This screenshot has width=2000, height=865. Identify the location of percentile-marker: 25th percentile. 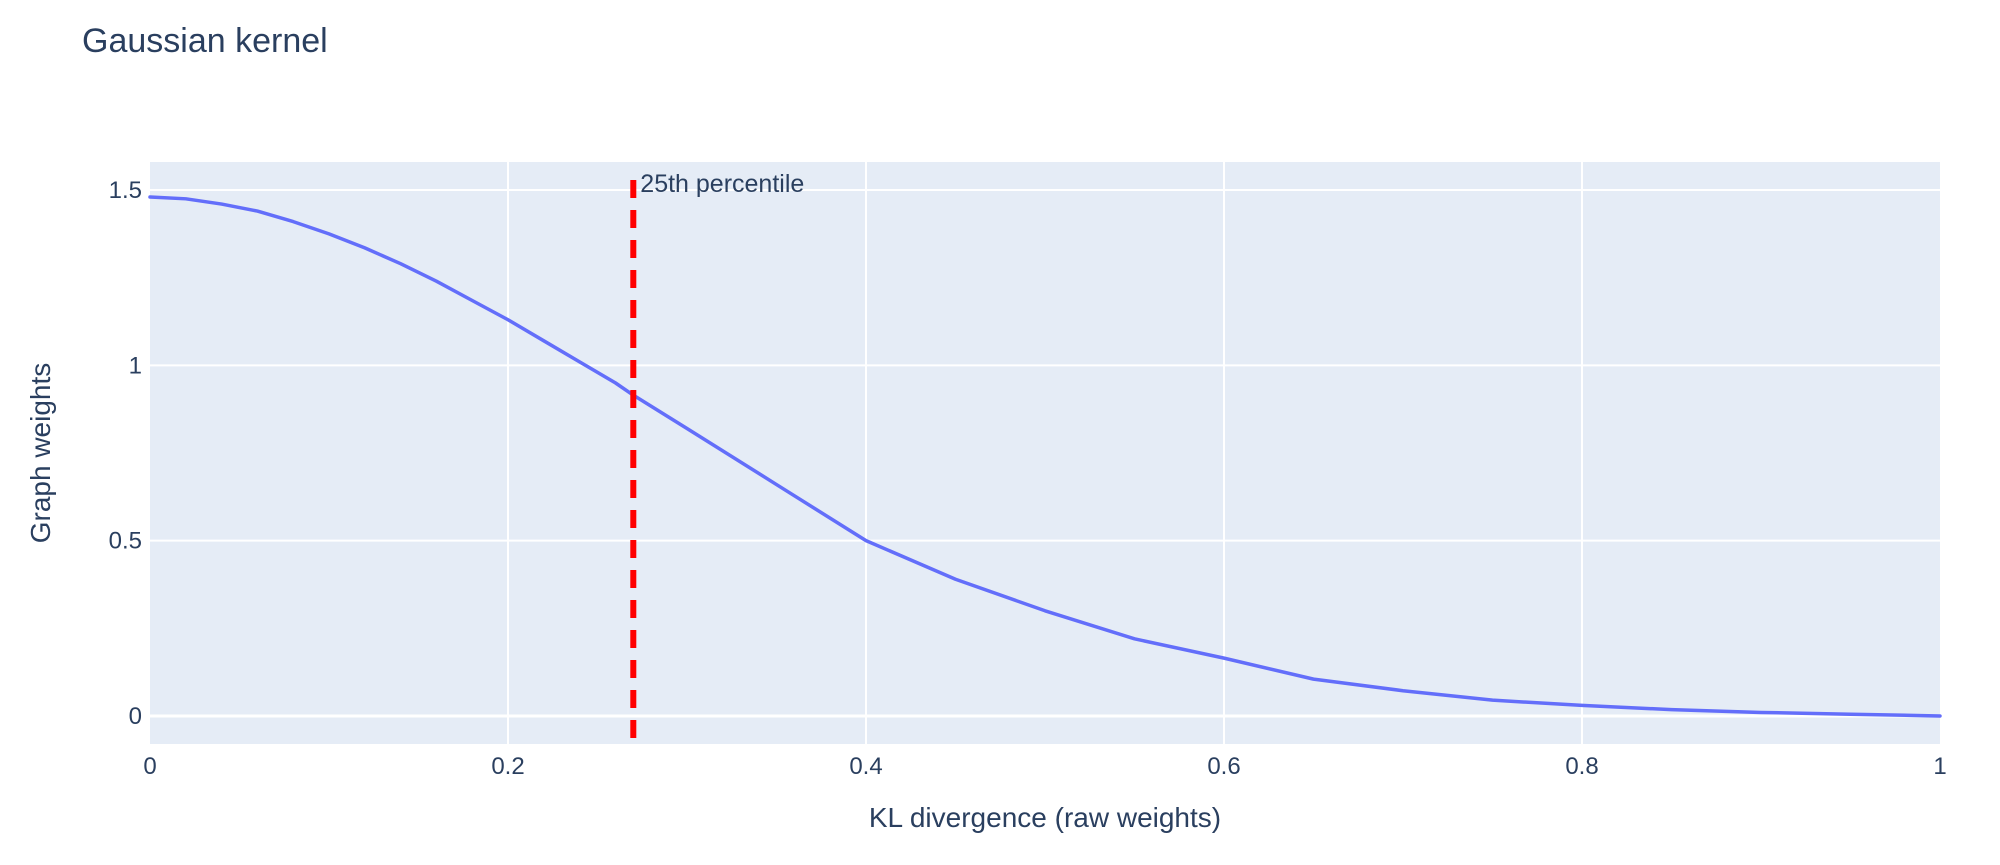
(717, 457).